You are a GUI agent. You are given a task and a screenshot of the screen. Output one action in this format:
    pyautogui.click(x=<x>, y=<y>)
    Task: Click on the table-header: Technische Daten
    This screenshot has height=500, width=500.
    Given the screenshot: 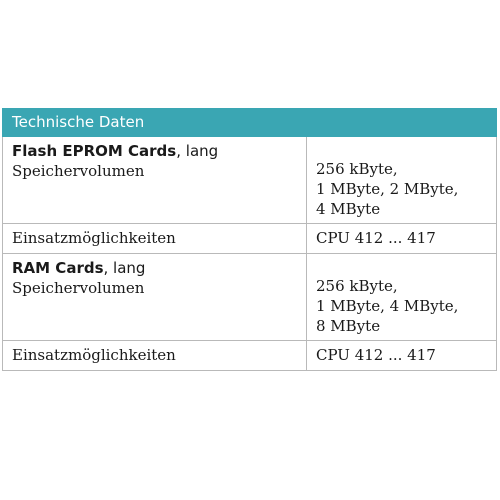 What is the action you would take?
    pyautogui.click(x=249, y=122)
    